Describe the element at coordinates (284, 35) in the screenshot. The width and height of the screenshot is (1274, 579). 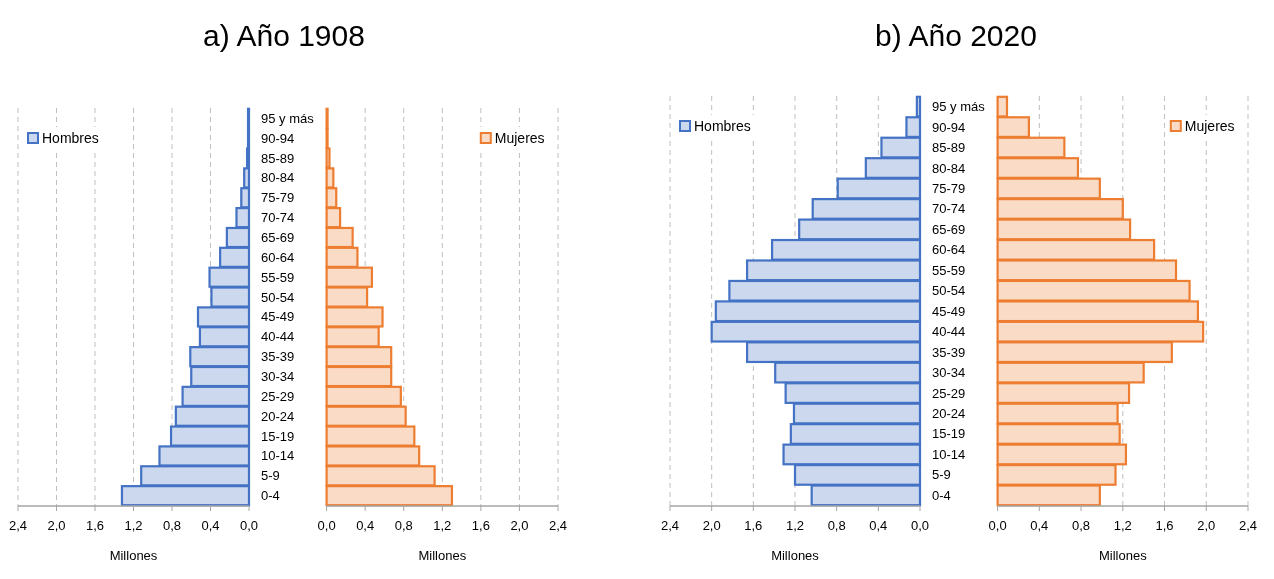
I see `chart-title: a) Año 1908` at that location.